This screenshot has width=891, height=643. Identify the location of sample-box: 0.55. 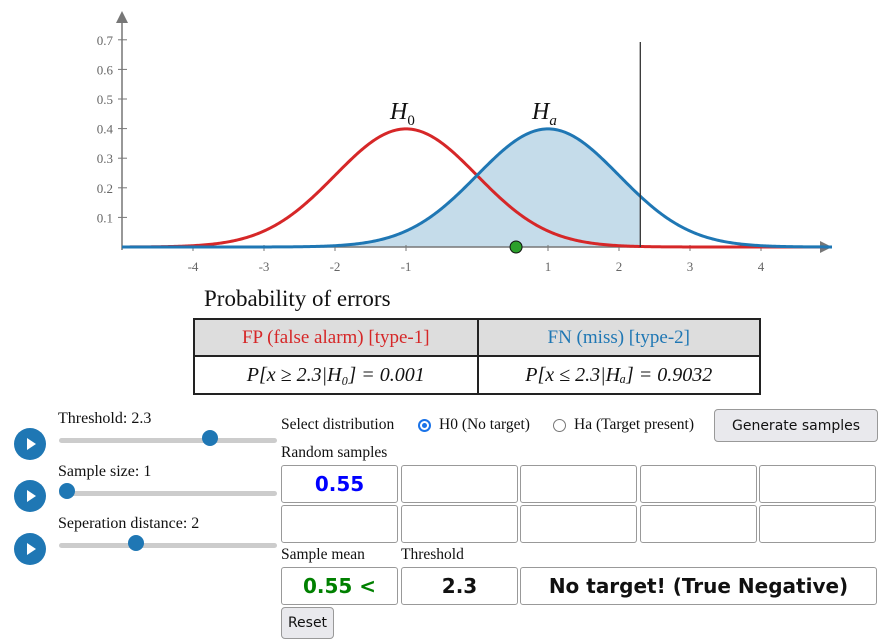
(339, 484).